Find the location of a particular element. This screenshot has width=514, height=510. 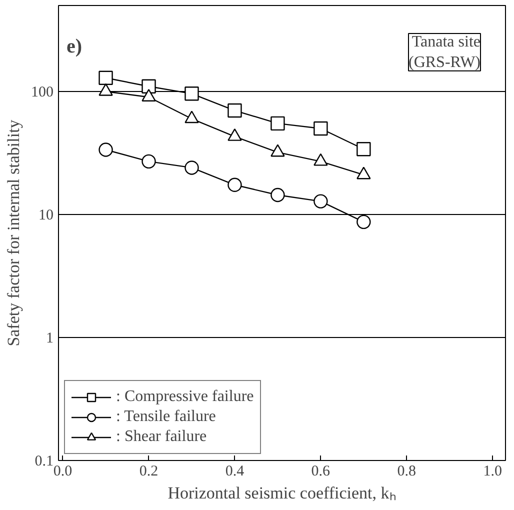

legend-label: : Compressive failure is located at coordinates (185, 397).